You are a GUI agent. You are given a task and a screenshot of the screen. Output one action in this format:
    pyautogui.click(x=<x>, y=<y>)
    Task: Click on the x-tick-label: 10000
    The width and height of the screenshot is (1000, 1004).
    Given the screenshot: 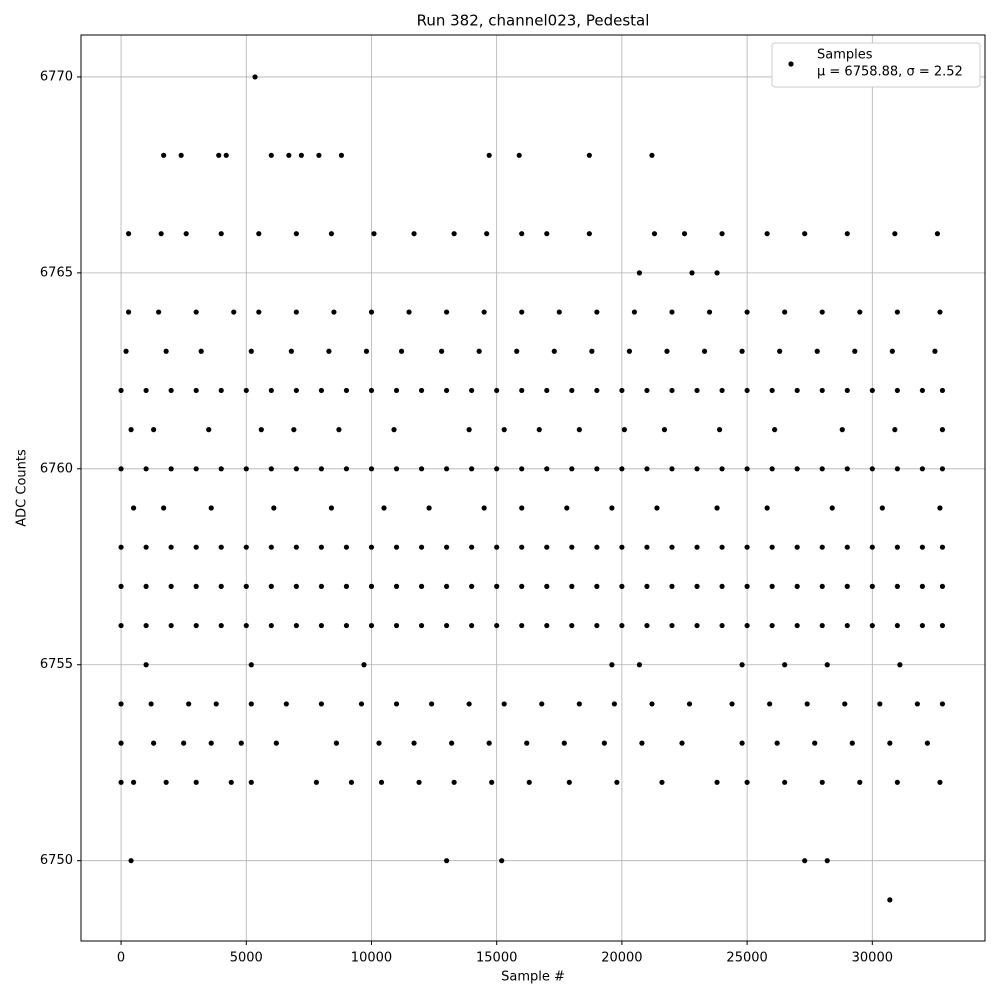 What is the action you would take?
    pyautogui.click(x=371, y=958)
    